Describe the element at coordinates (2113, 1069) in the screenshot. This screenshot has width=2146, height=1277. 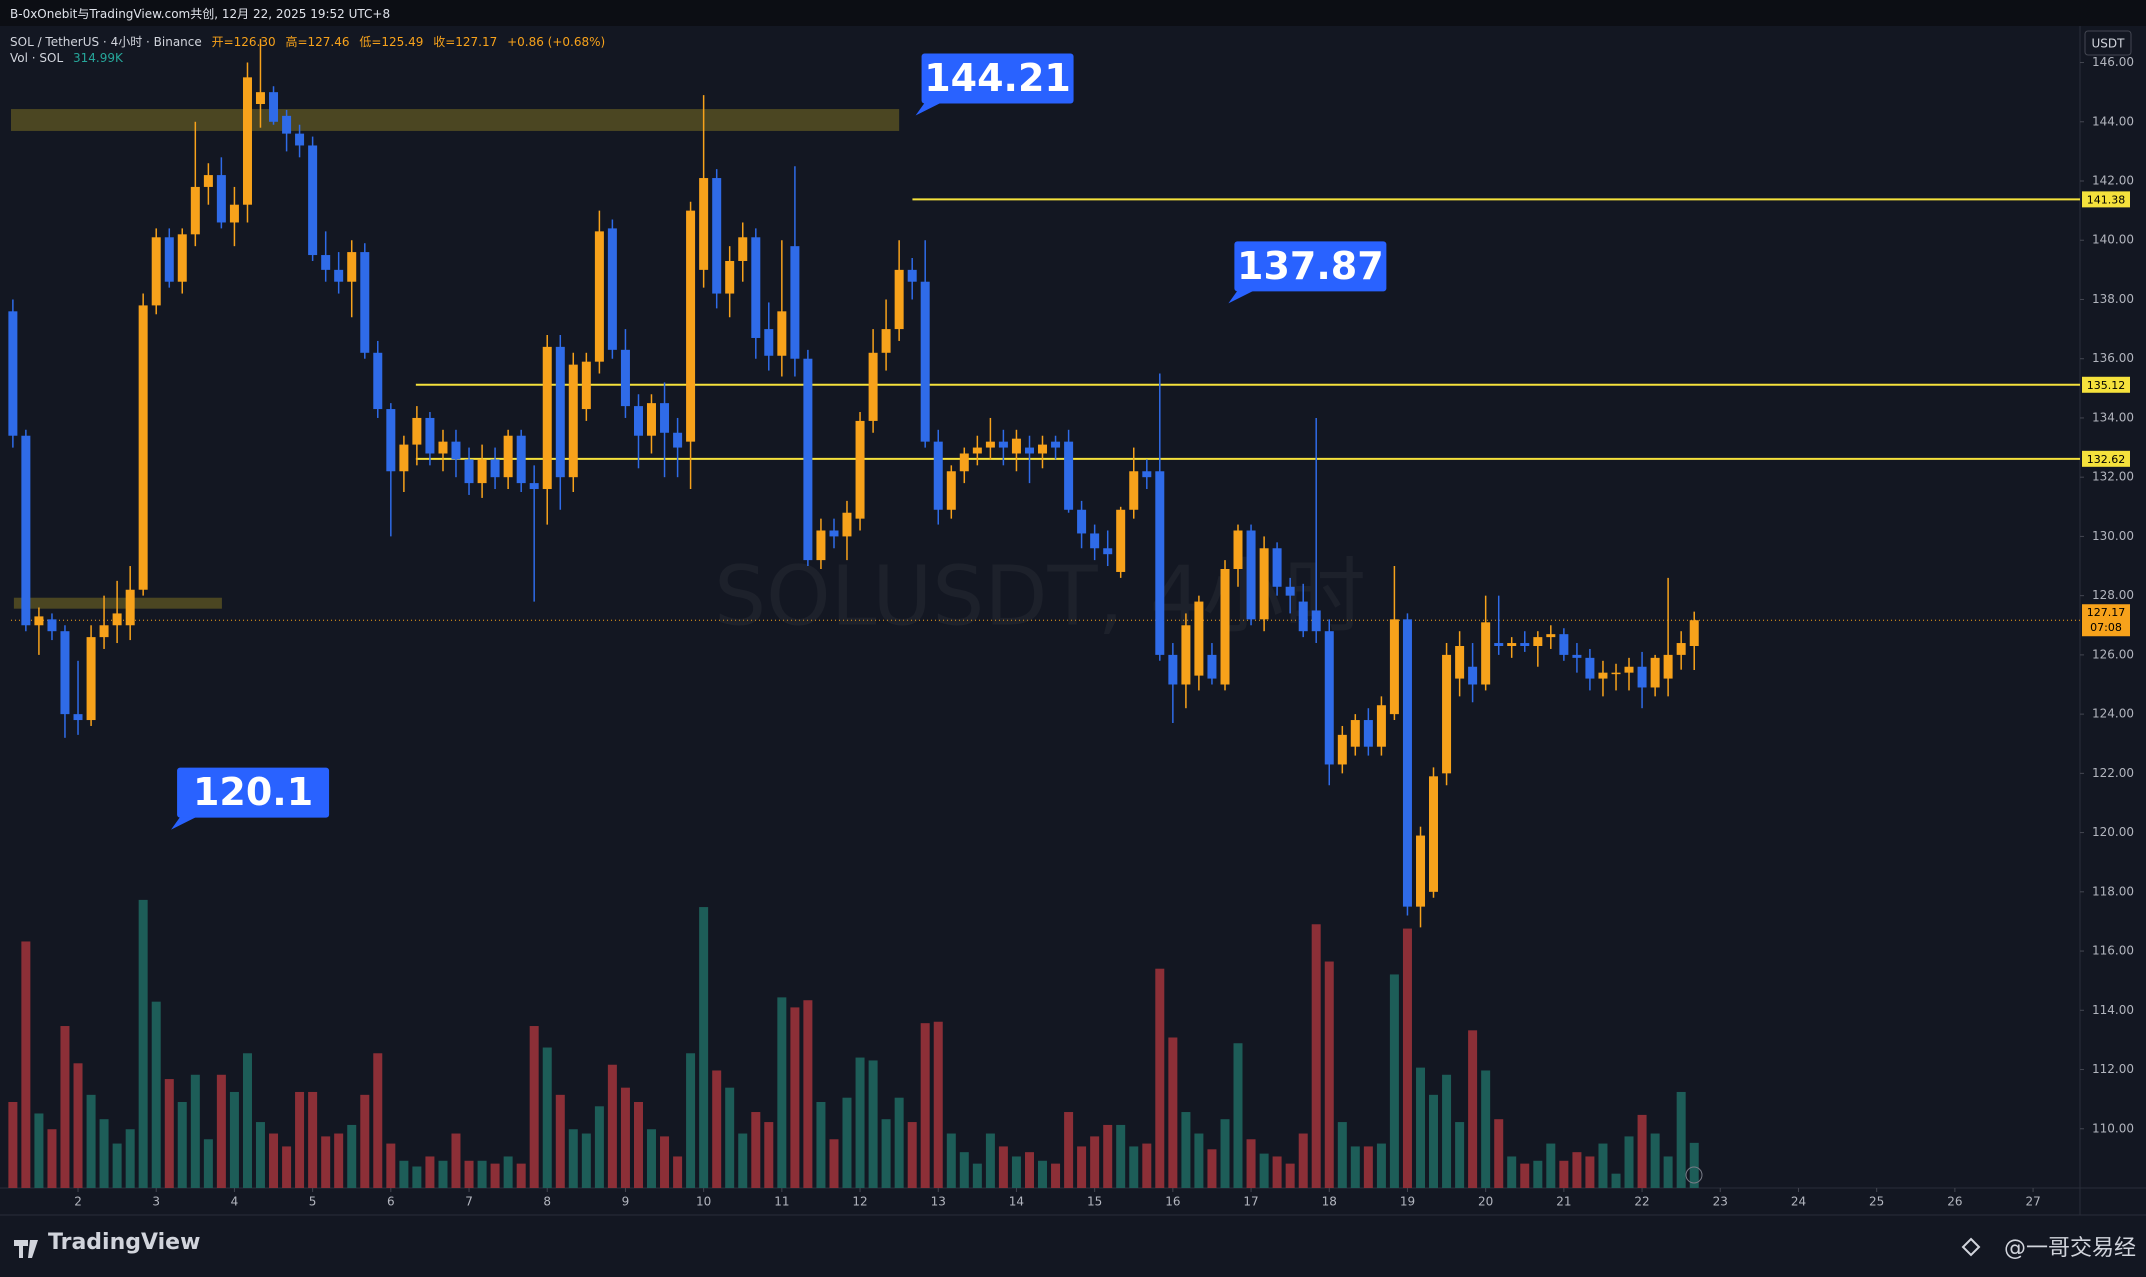
I see `y-tick-label: 112.00` at that location.